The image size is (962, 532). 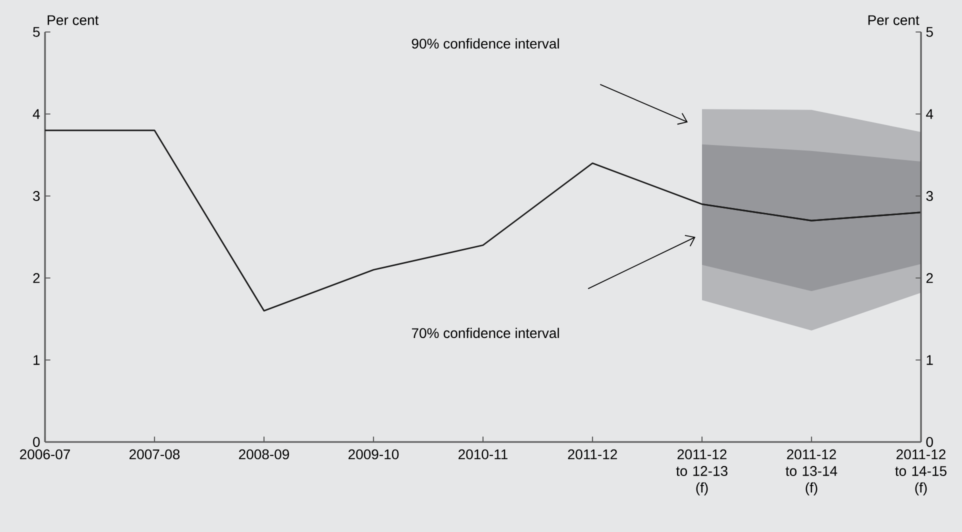 I want to click on y-tick-label: 4, so click(x=36, y=114).